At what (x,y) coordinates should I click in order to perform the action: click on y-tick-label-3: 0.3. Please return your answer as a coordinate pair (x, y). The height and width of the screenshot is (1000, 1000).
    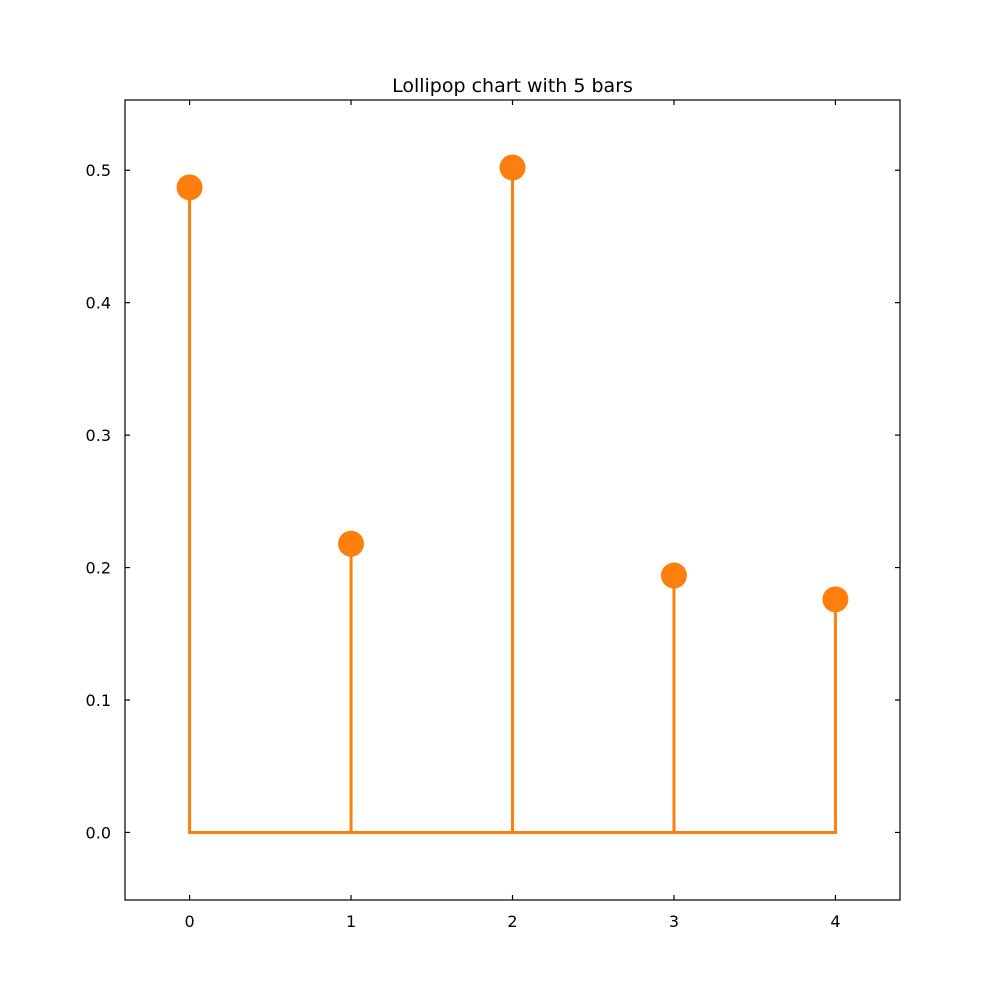
    Looking at the image, I should click on (98, 435).